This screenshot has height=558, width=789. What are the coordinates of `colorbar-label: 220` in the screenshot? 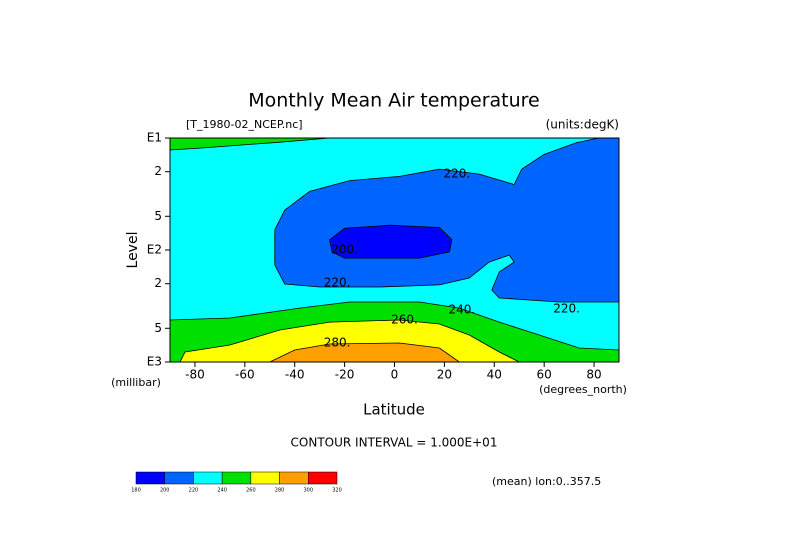 It's located at (194, 491).